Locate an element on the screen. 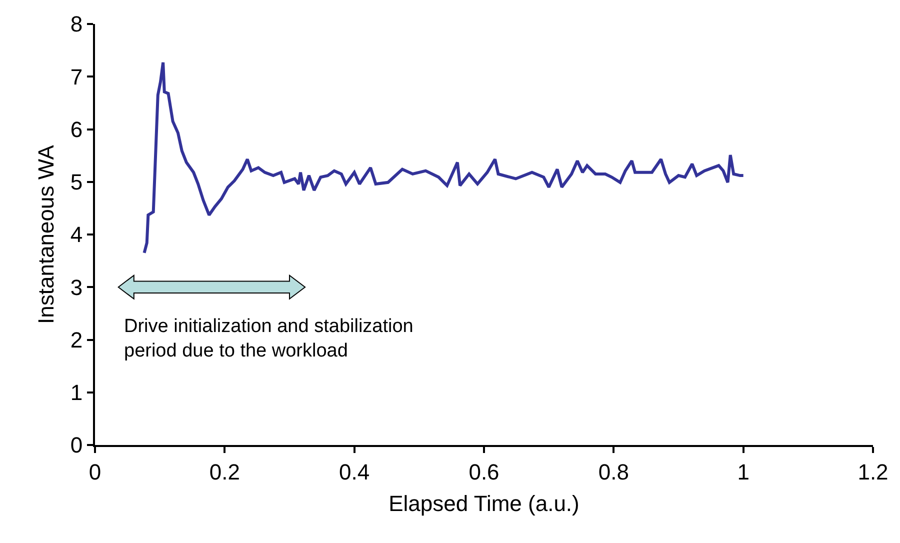 This screenshot has height=543, width=900. x-tick-label: 0.8 is located at coordinates (613, 471).